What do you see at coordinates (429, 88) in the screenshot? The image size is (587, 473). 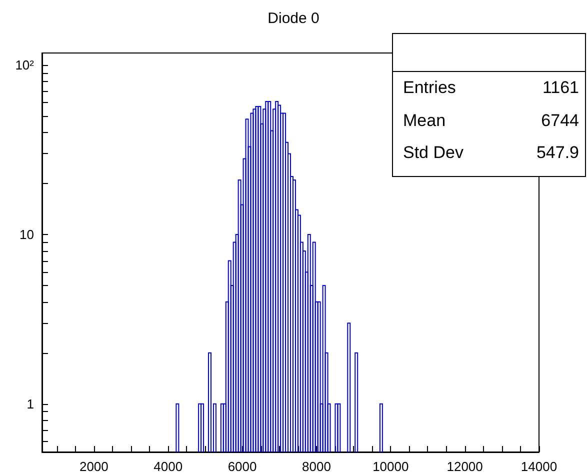 I see `annotation: Entries` at bounding box center [429, 88].